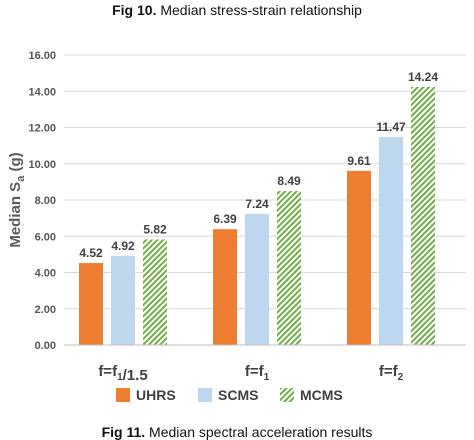 The height and width of the screenshot is (440, 474). I want to click on data-label: 14.24, so click(423, 77).